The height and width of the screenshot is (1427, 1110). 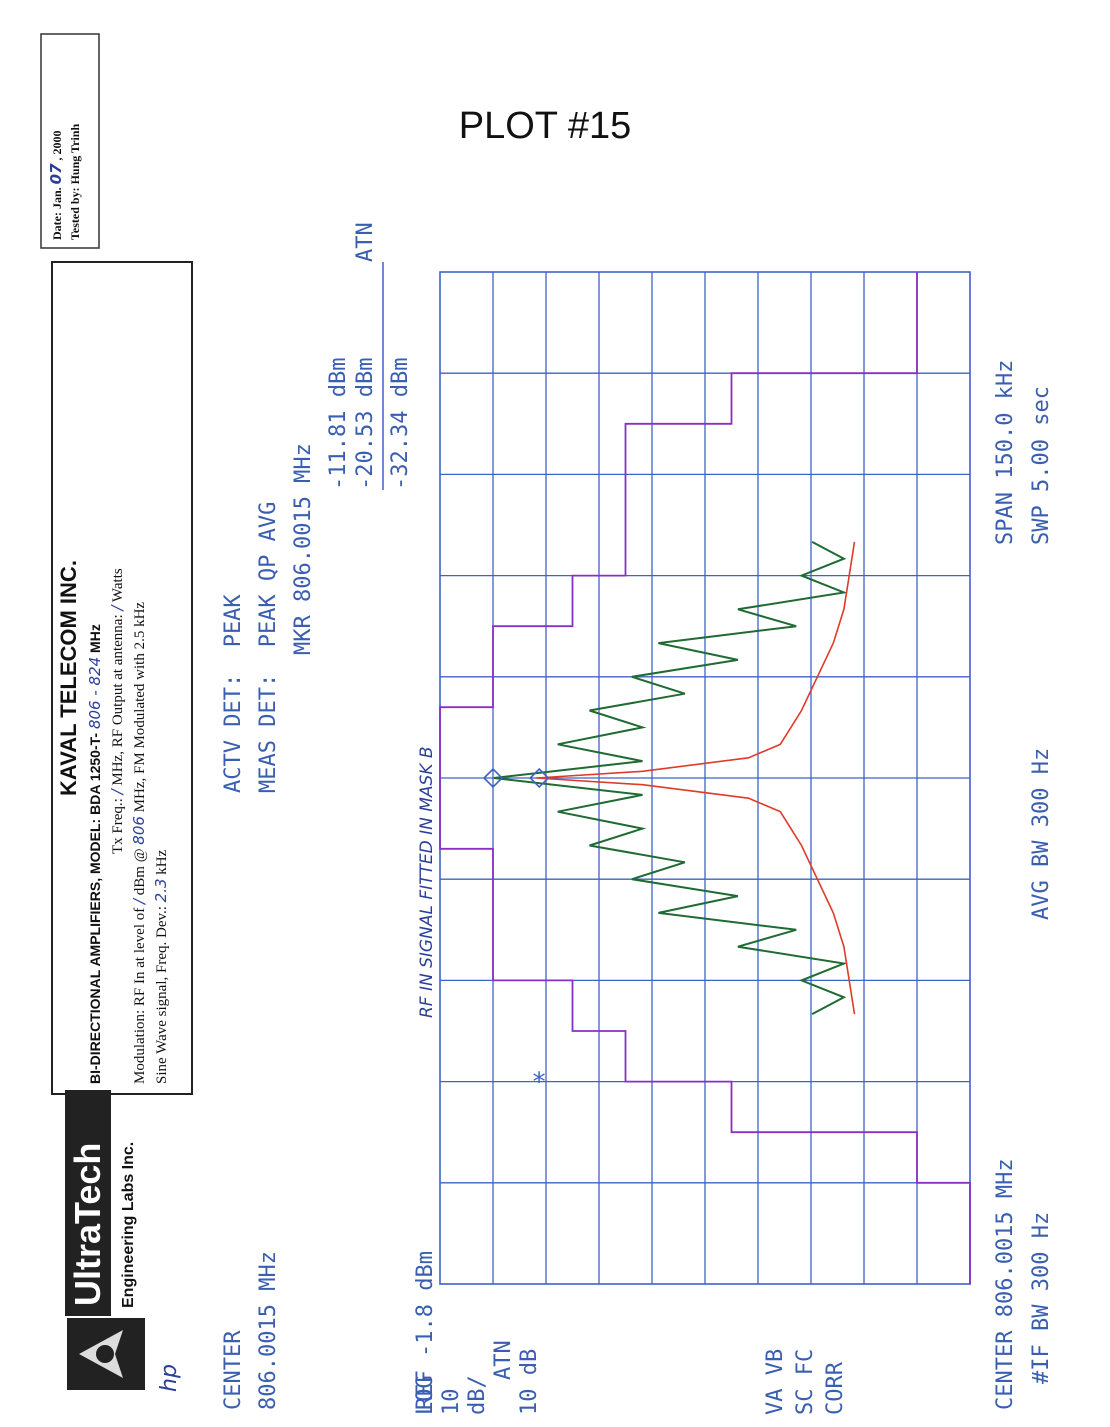 What do you see at coordinates (233, 1370) in the screenshot?
I see `center-label: CENTER` at bounding box center [233, 1370].